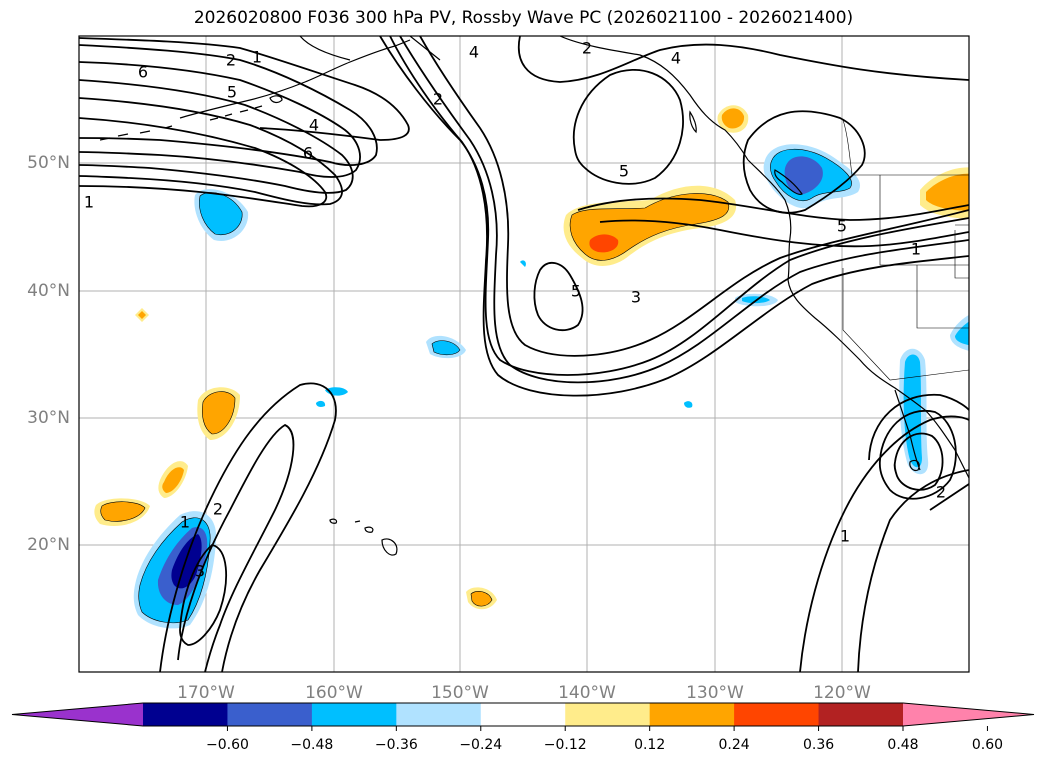 The height and width of the screenshot is (765, 1047). Describe the element at coordinates (715, 693) in the screenshot. I see `lon-label: 130°W` at that location.